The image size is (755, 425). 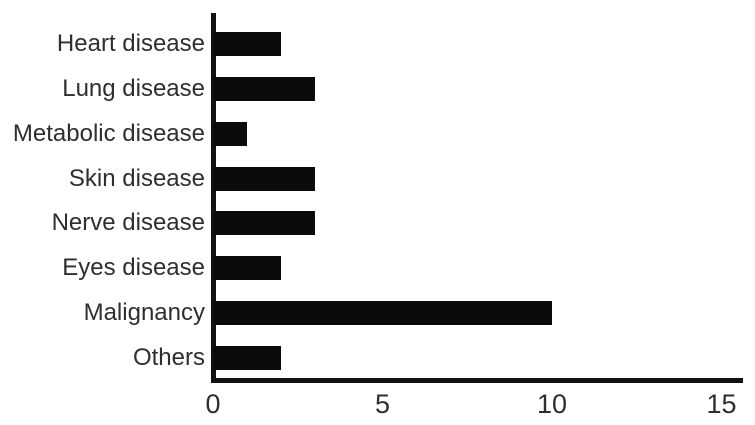 I want to click on y-axis-line, so click(x=213, y=198).